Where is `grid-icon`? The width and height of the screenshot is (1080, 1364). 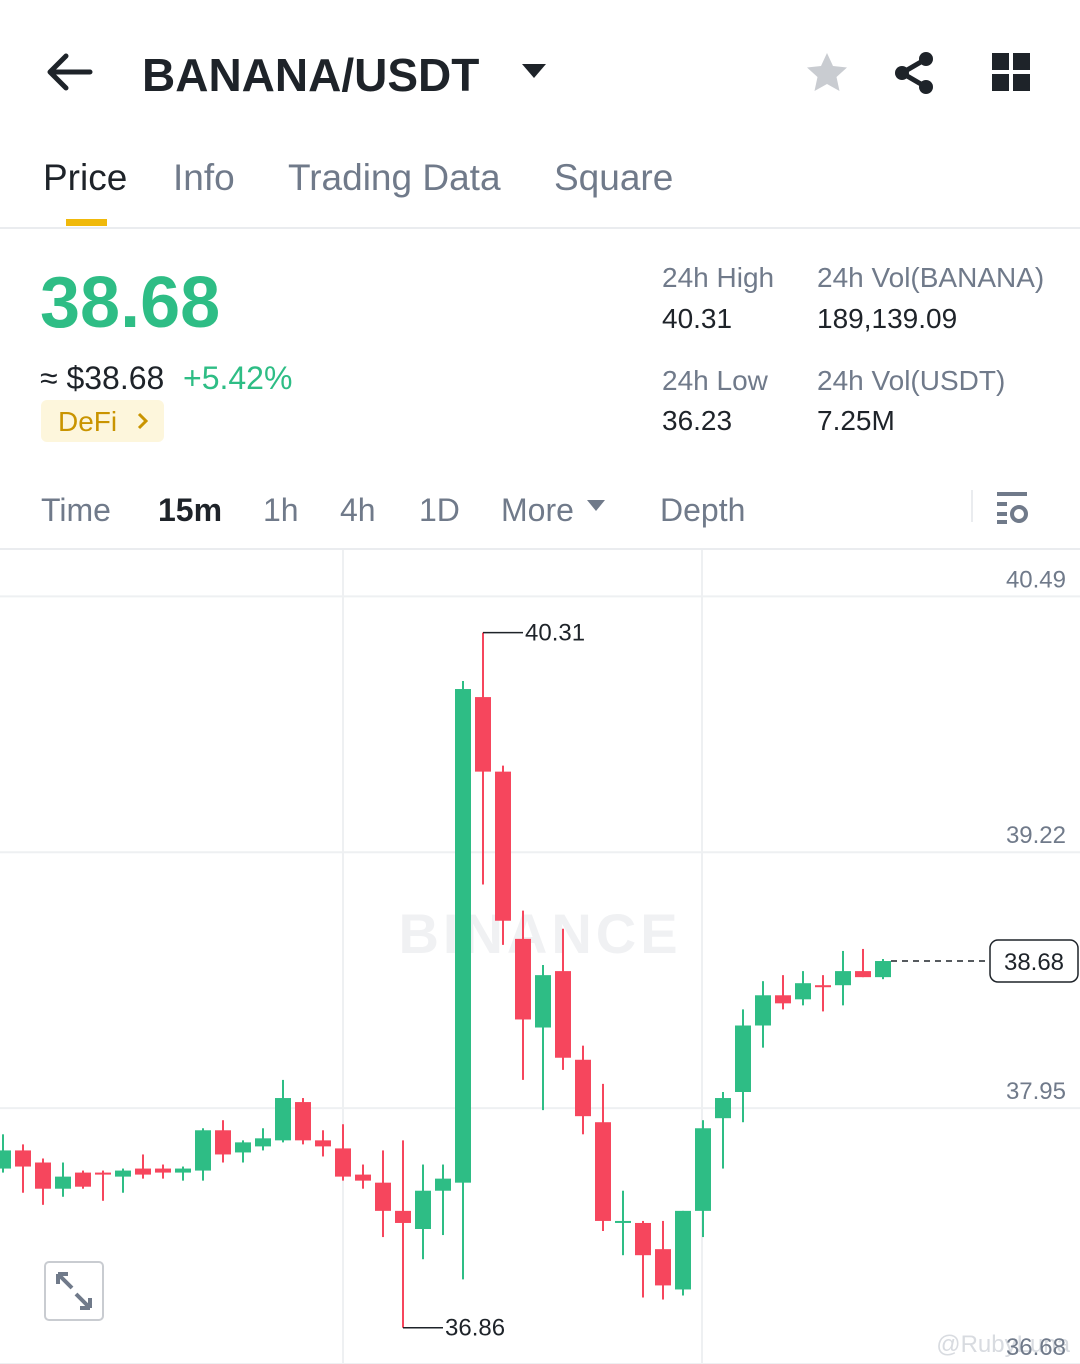
grid-icon is located at coordinates (1012, 73).